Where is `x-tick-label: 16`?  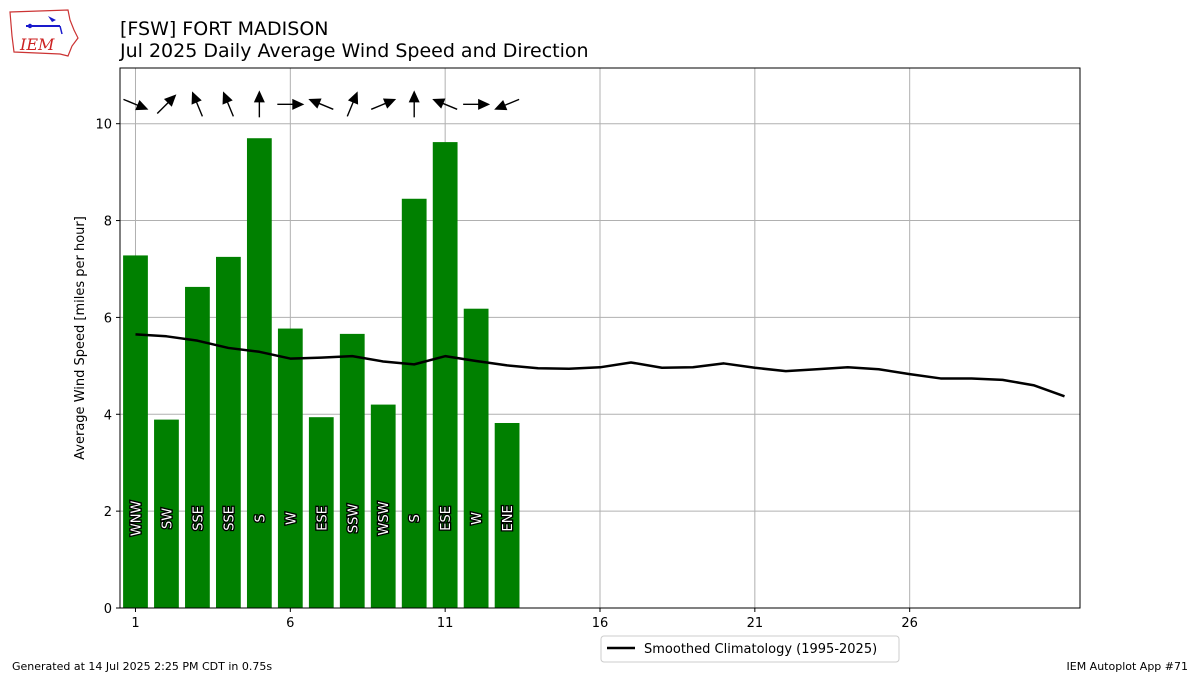 x-tick-label: 16 is located at coordinates (600, 623).